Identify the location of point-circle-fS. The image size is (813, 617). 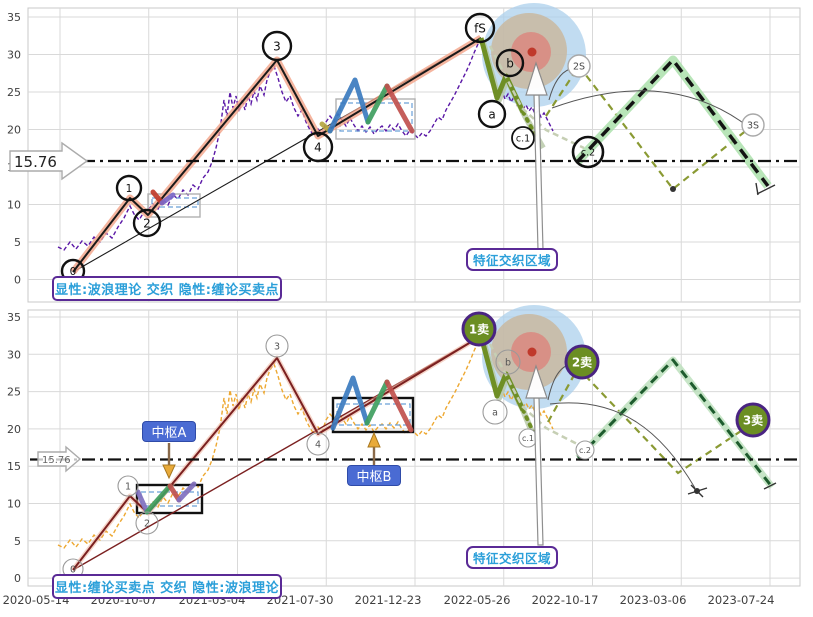
(480, 28).